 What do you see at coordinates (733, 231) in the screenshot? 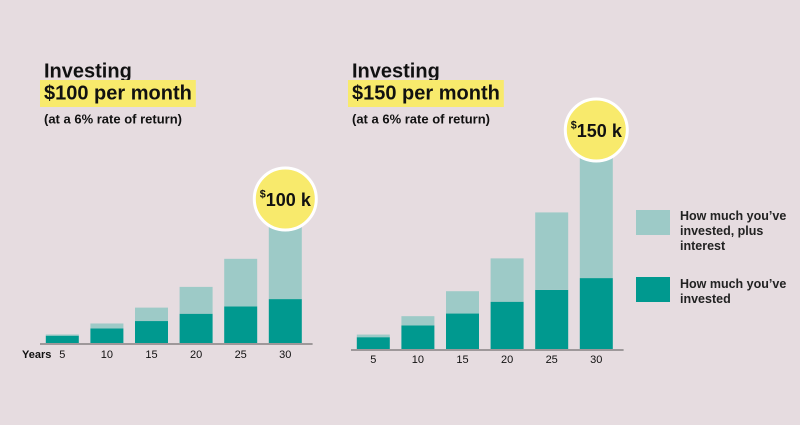
I see `legend-label: How much you’ve invested, plus interest` at bounding box center [733, 231].